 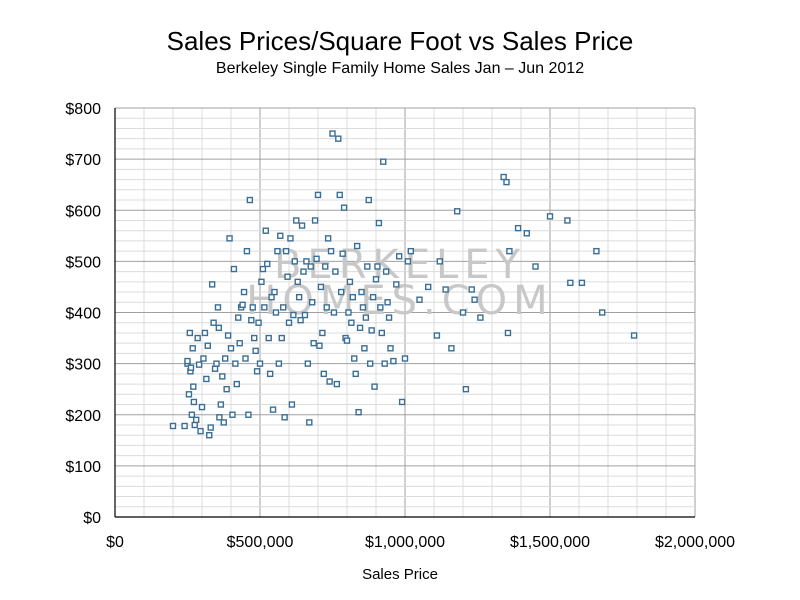 I want to click on watermark-line-1: BERKELEY, so click(x=400, y=265).